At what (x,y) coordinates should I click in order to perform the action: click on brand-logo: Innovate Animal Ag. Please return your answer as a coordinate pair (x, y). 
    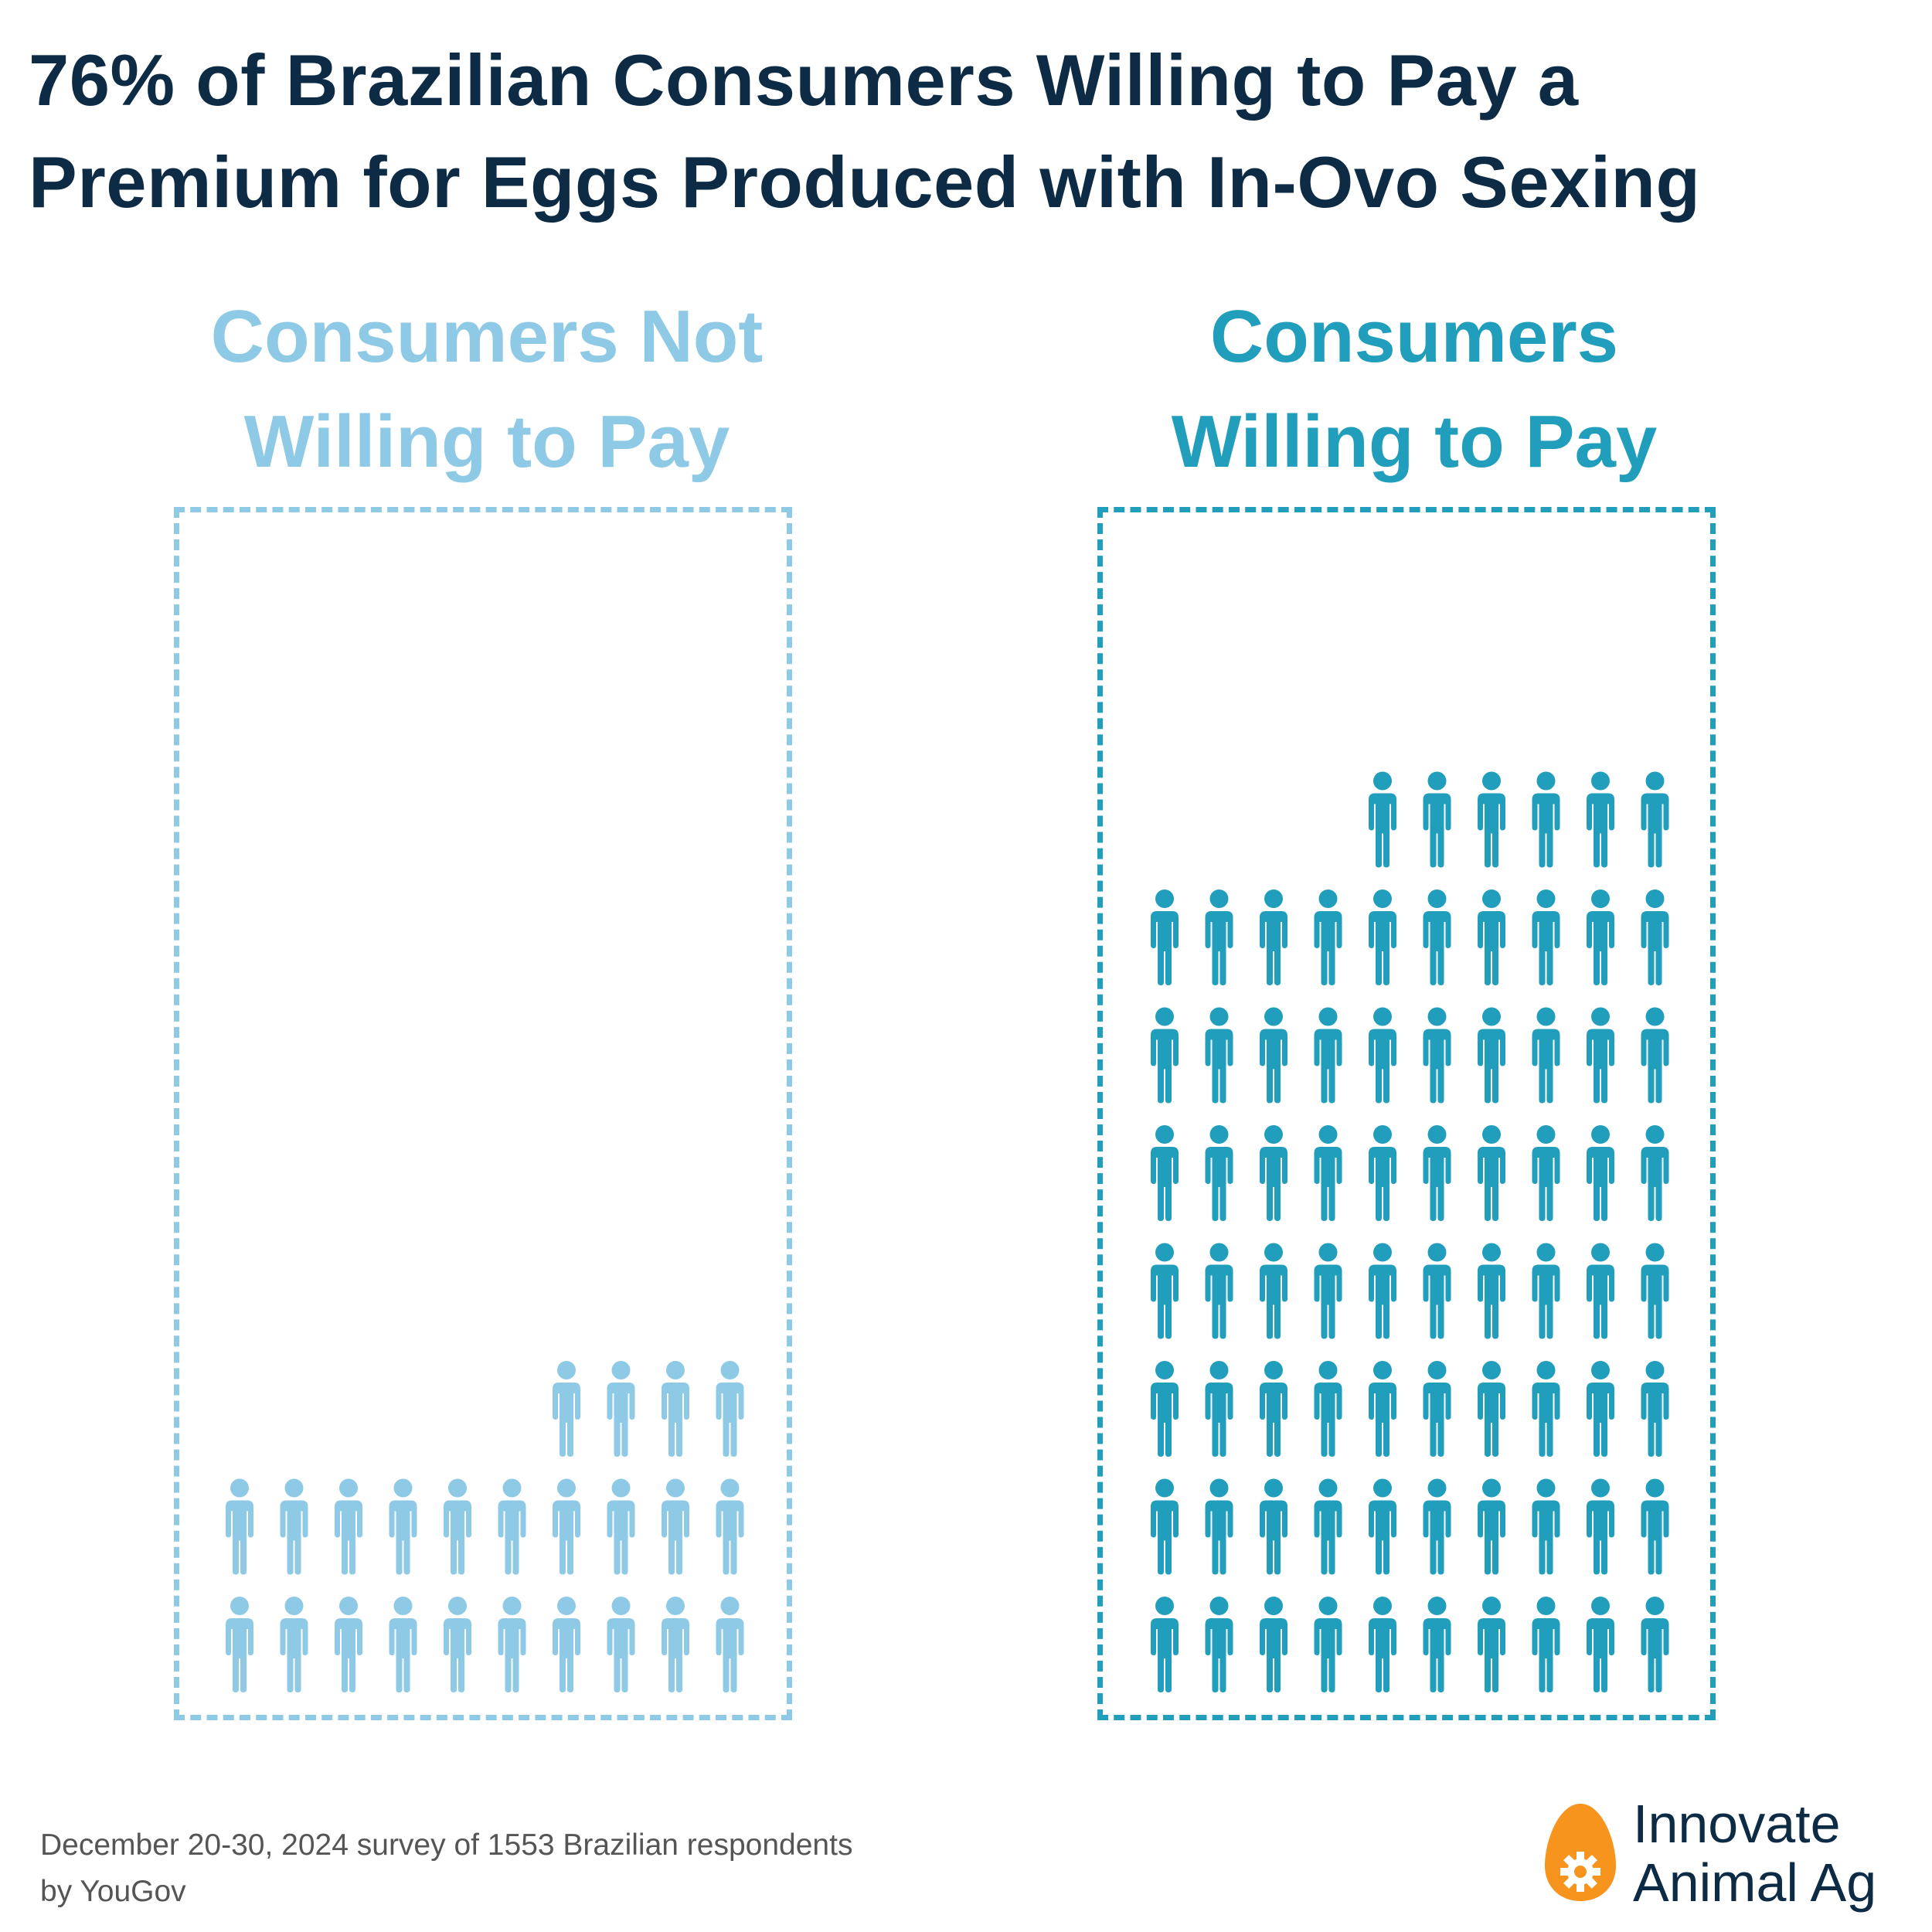
    Looking at the image, I should click on (1724, 1856).